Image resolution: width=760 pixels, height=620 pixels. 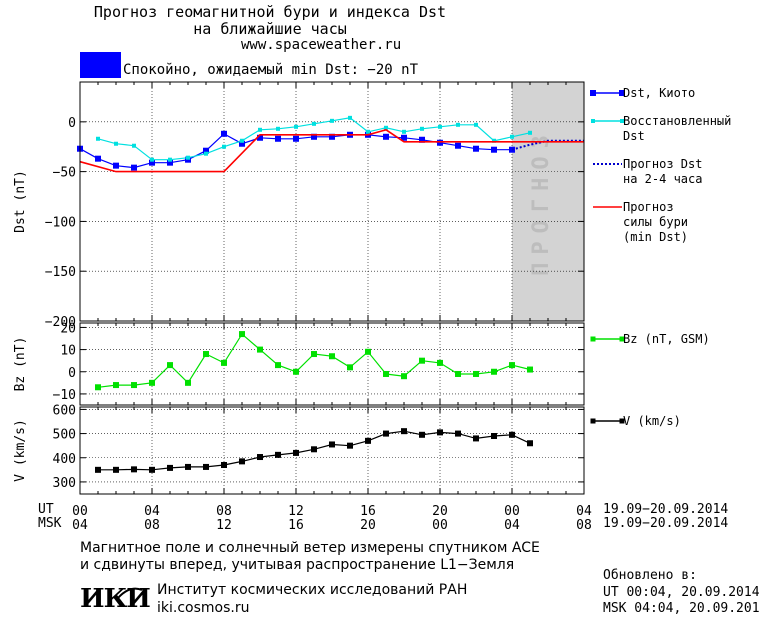 I want to click on y-axis-label: Bz (nT), so click(x=20, y=364).